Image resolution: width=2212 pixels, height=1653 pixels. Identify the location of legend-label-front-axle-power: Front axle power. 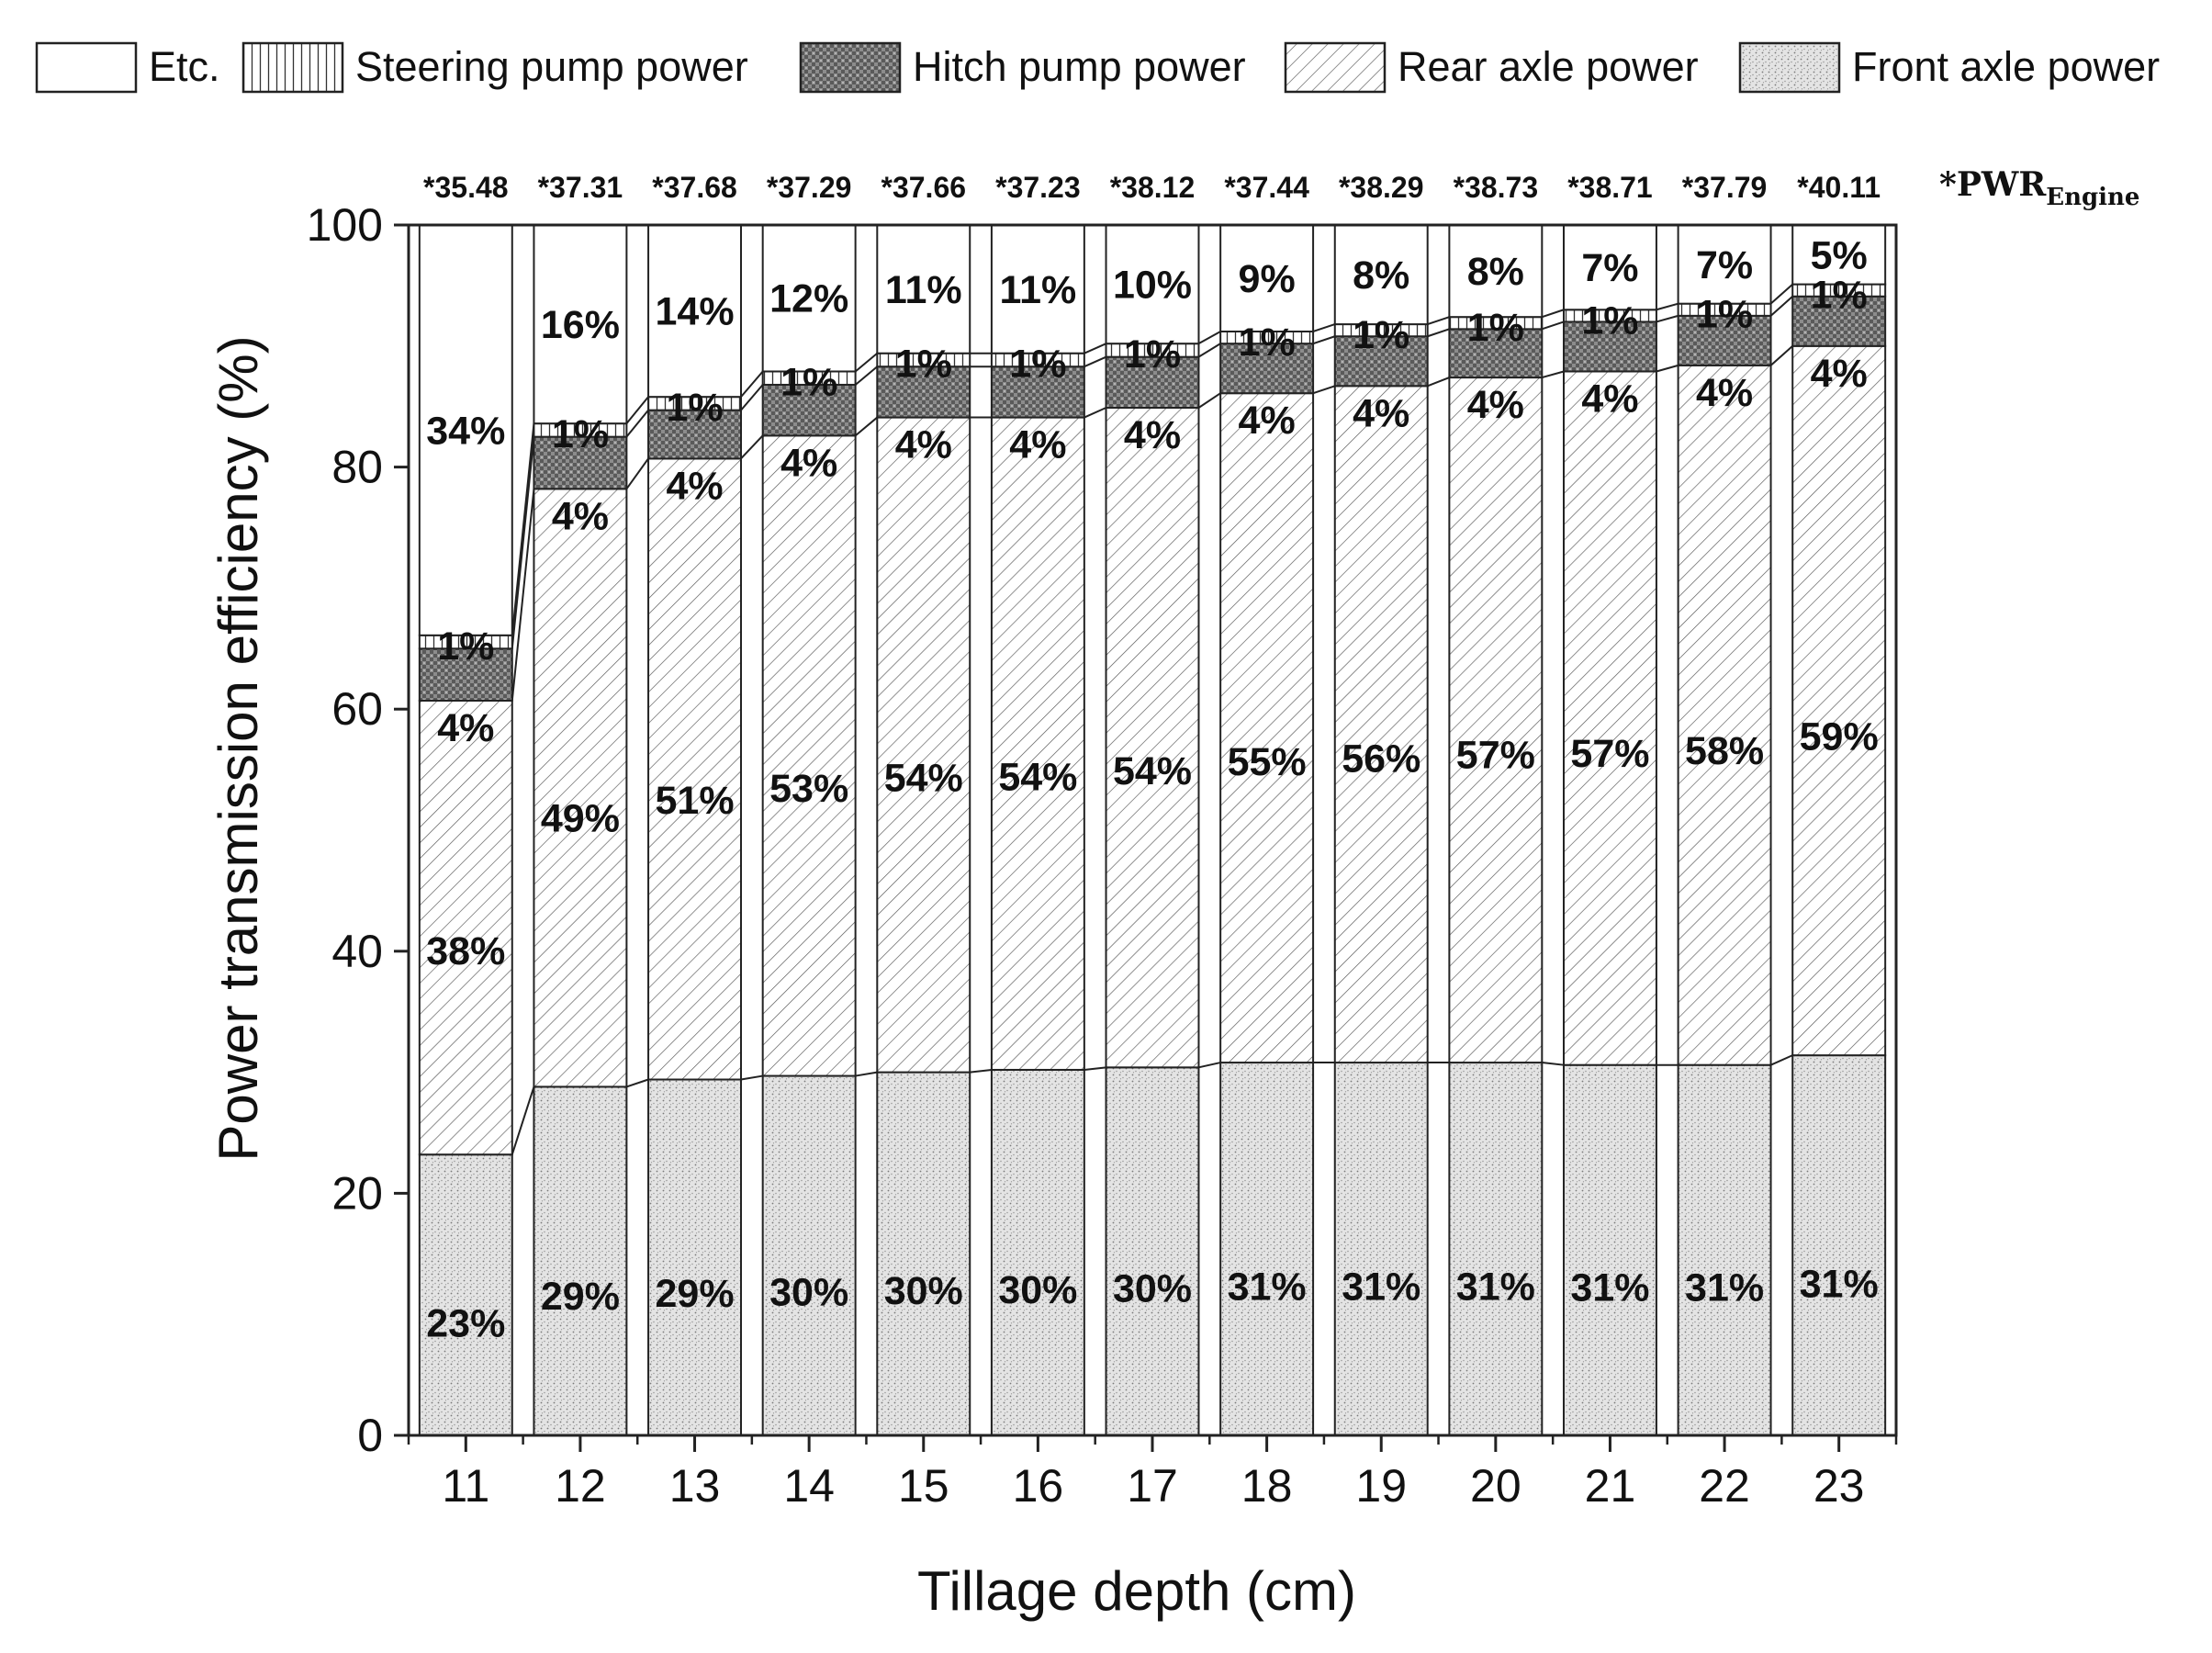
(2006, 66).